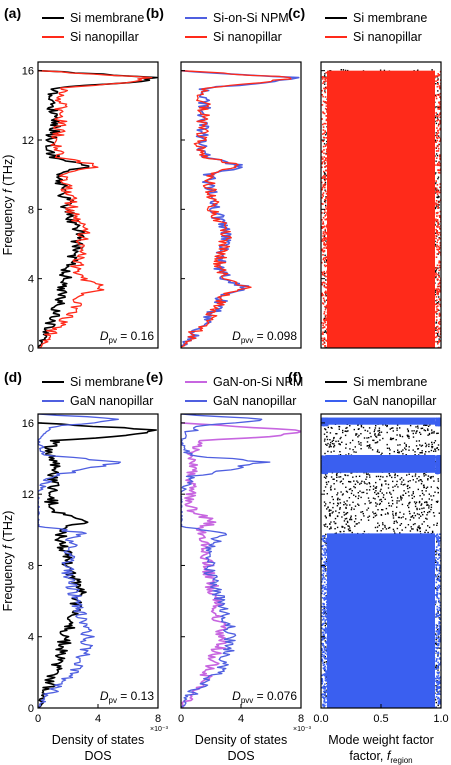 Image resolution: width=451 pixels, height=765 pixels. What do you see at coordinates (31, 280) in the screenshot?
I see `y-tick-label: 4` at bounding box center [31, 280].